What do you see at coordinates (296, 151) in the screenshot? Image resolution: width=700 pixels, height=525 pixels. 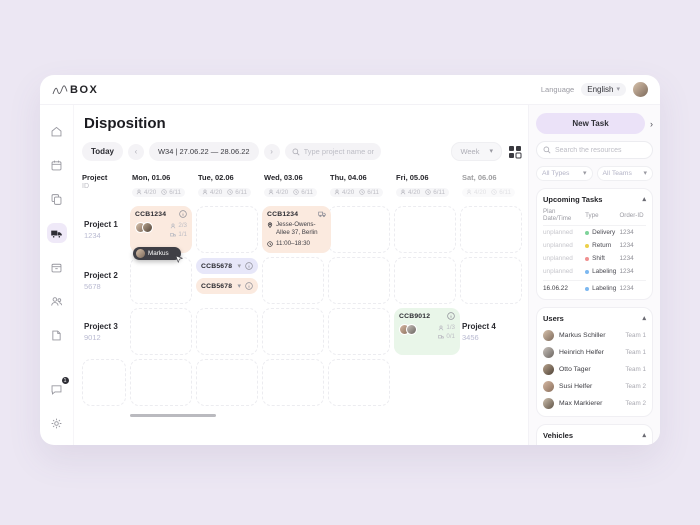 I see `search-icon` at bounding box center [296, 151].